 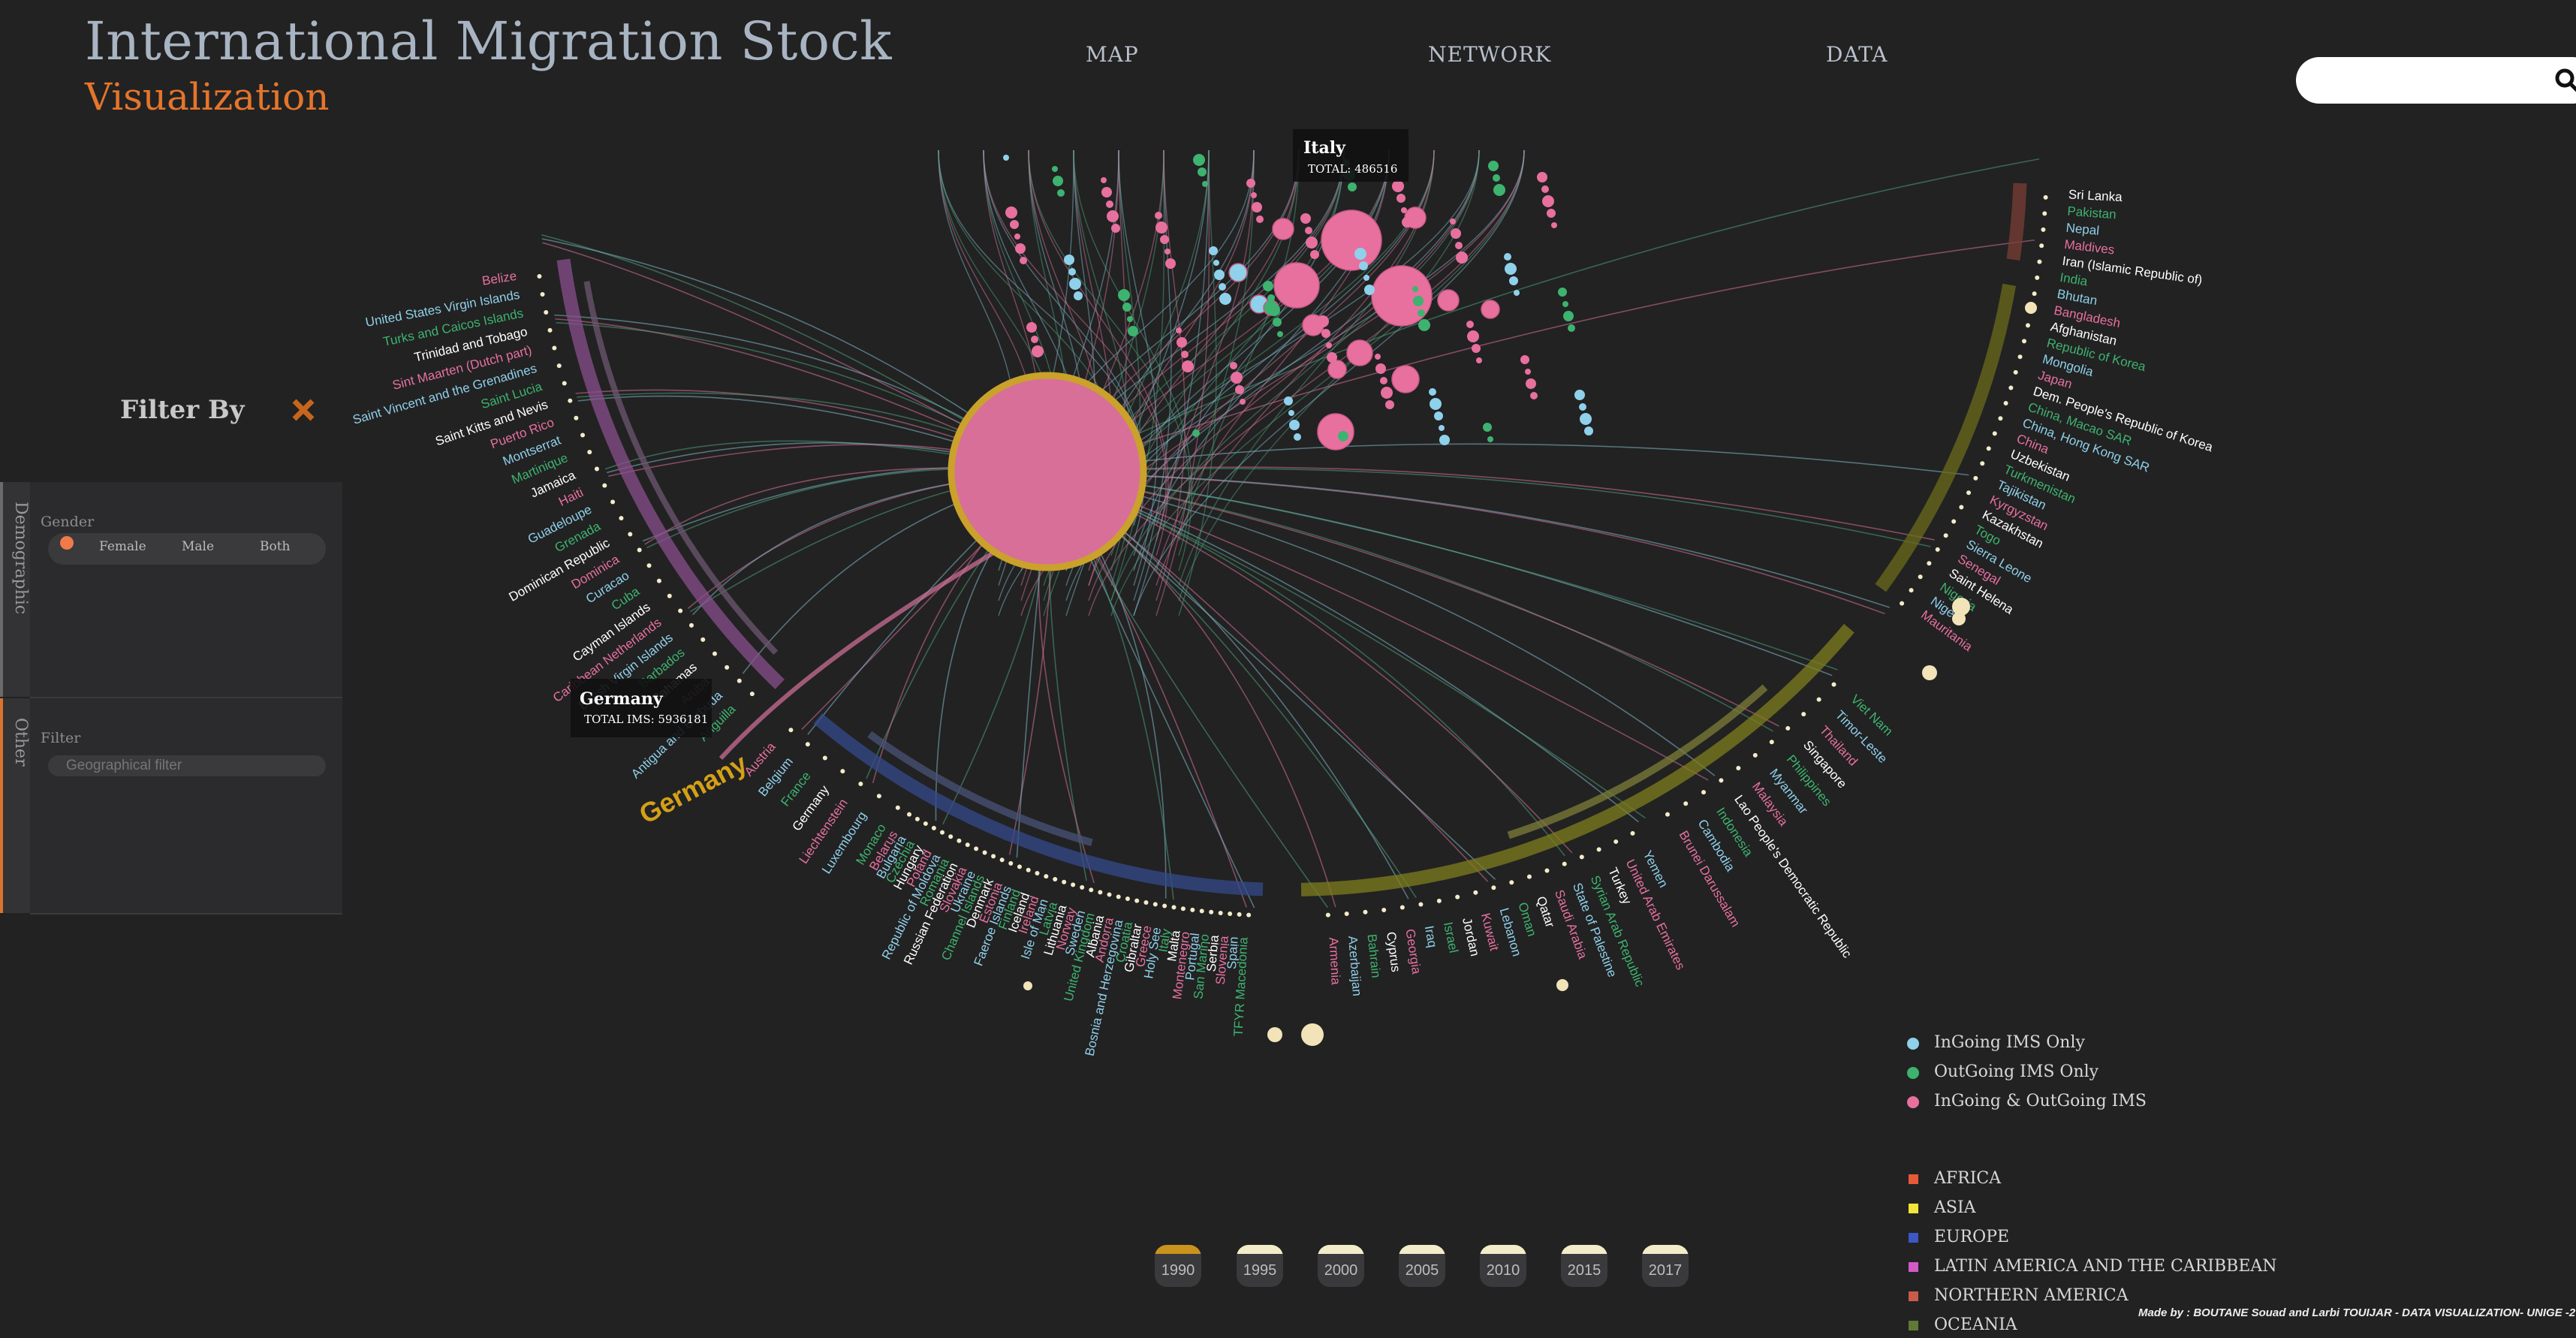 What do you see at coordinates (917, 819) in the screenshot?
I see `country-dot-bulgaria` at bounding box center [917, 819].